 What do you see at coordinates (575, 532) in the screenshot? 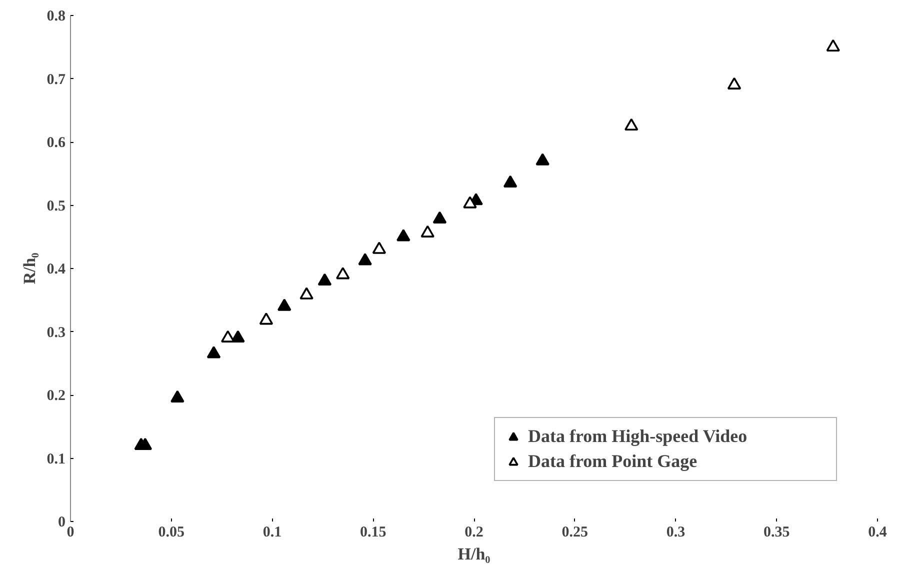
I see `x-tick-label: 0.25` at bounding box center [575, 532].